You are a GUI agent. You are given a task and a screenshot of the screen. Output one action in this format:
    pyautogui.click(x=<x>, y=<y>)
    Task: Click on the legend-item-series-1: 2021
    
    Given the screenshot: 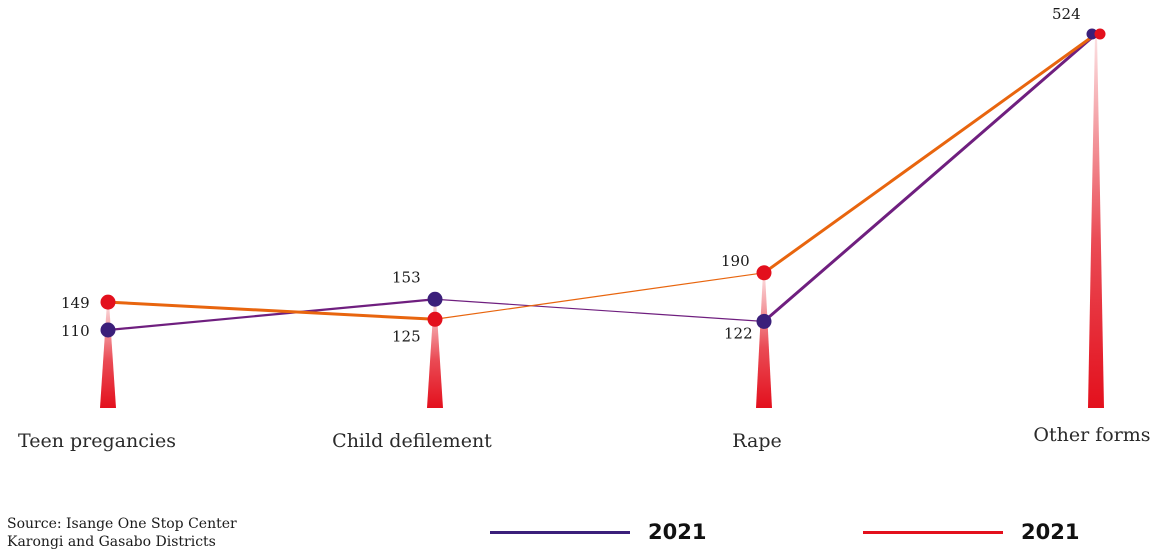 What is the action you would take?
    pyautogui.click(x=598, y=532)
    